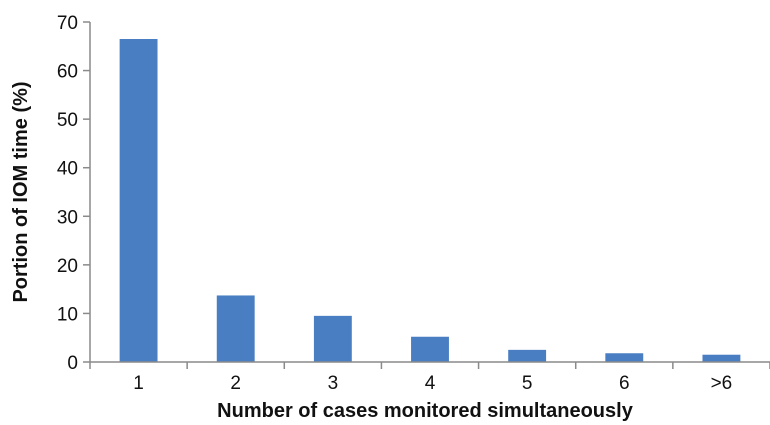  Describe the element at coordinates (333, 383) in the screenshot. I see `x-tick-label: 3` at that location.